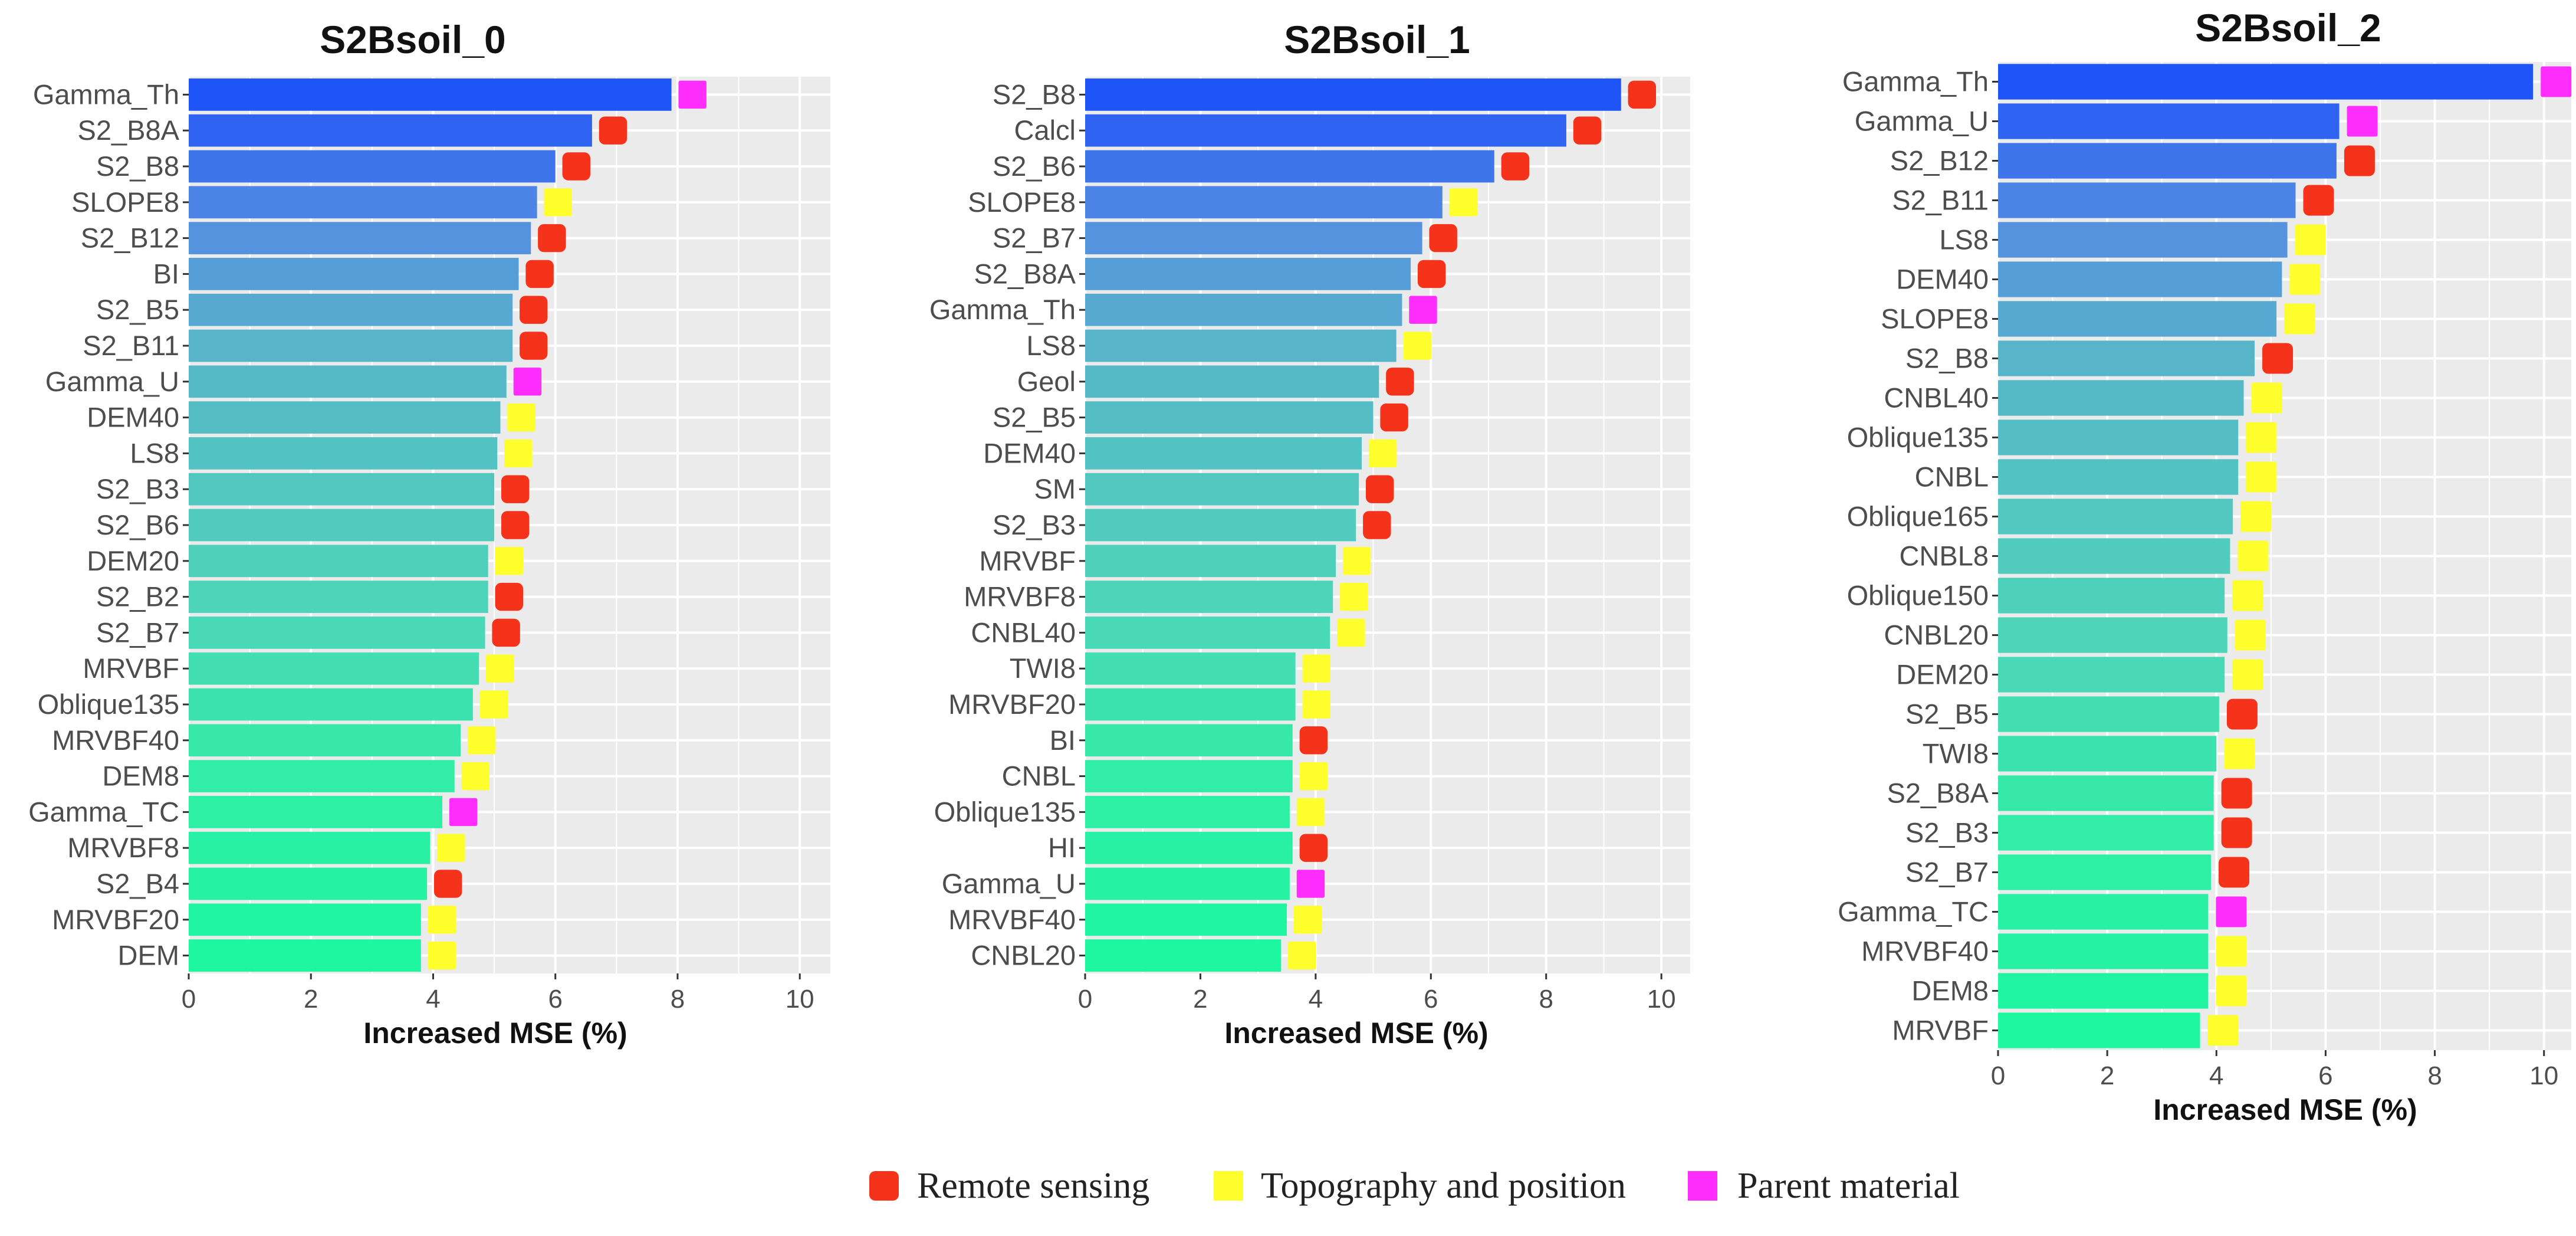 This screenshot has height=1236, width=2576. I want to click on y-tick-label: Gamma_TC, so click(103, 811).